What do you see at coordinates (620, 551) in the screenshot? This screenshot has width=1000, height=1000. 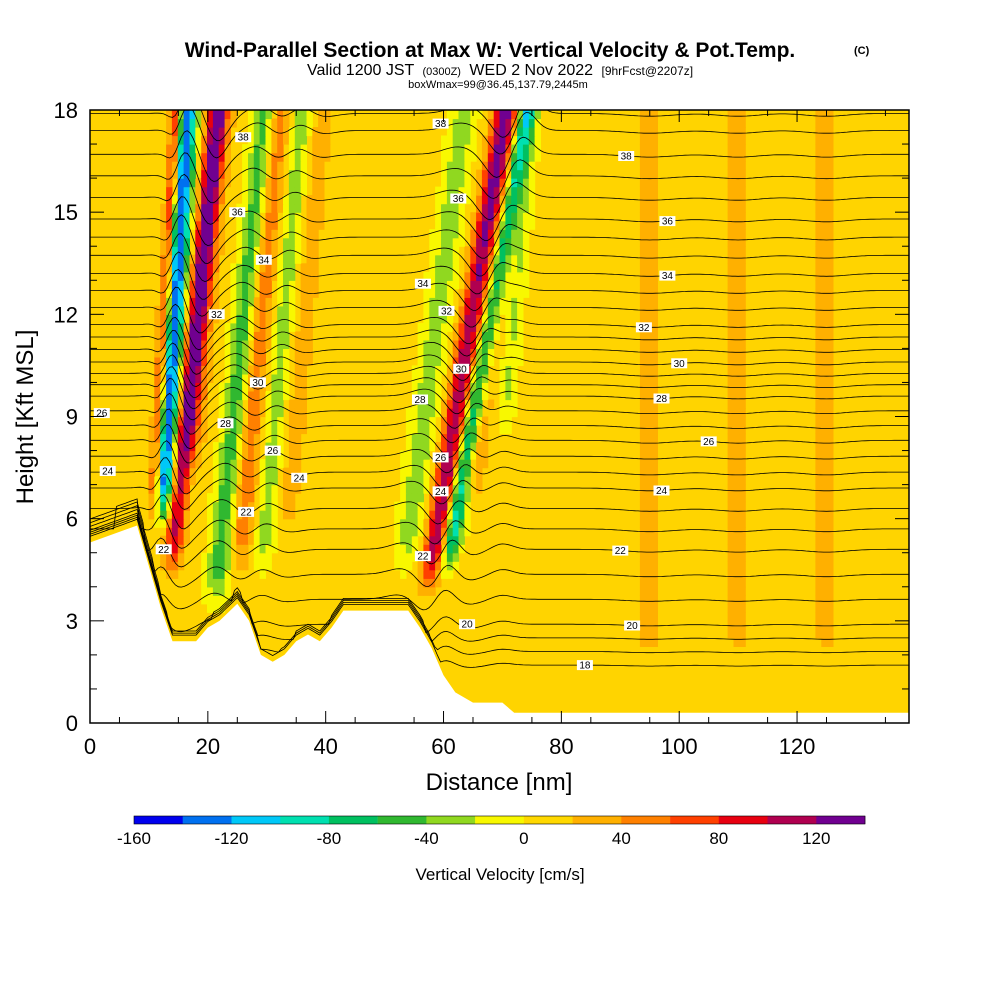 I see `contour-label-group: 22` at bounding box center [620, 551].